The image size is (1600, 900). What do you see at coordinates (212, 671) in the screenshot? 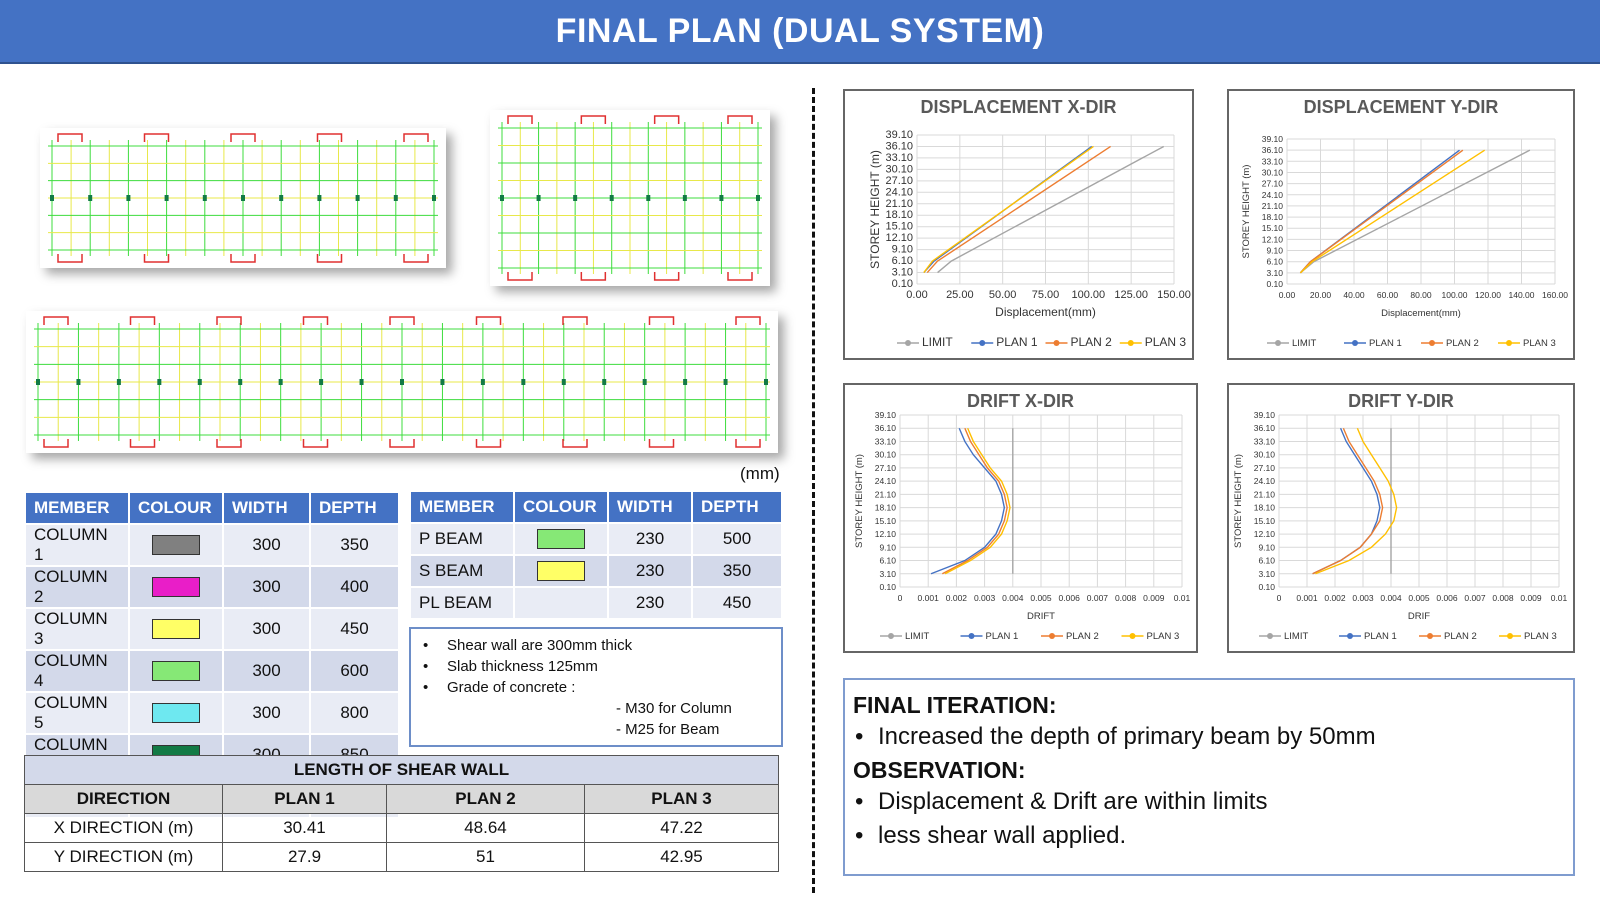
I see `table-row: COLUMN 4 300 600` at bounding box center [212, 671].